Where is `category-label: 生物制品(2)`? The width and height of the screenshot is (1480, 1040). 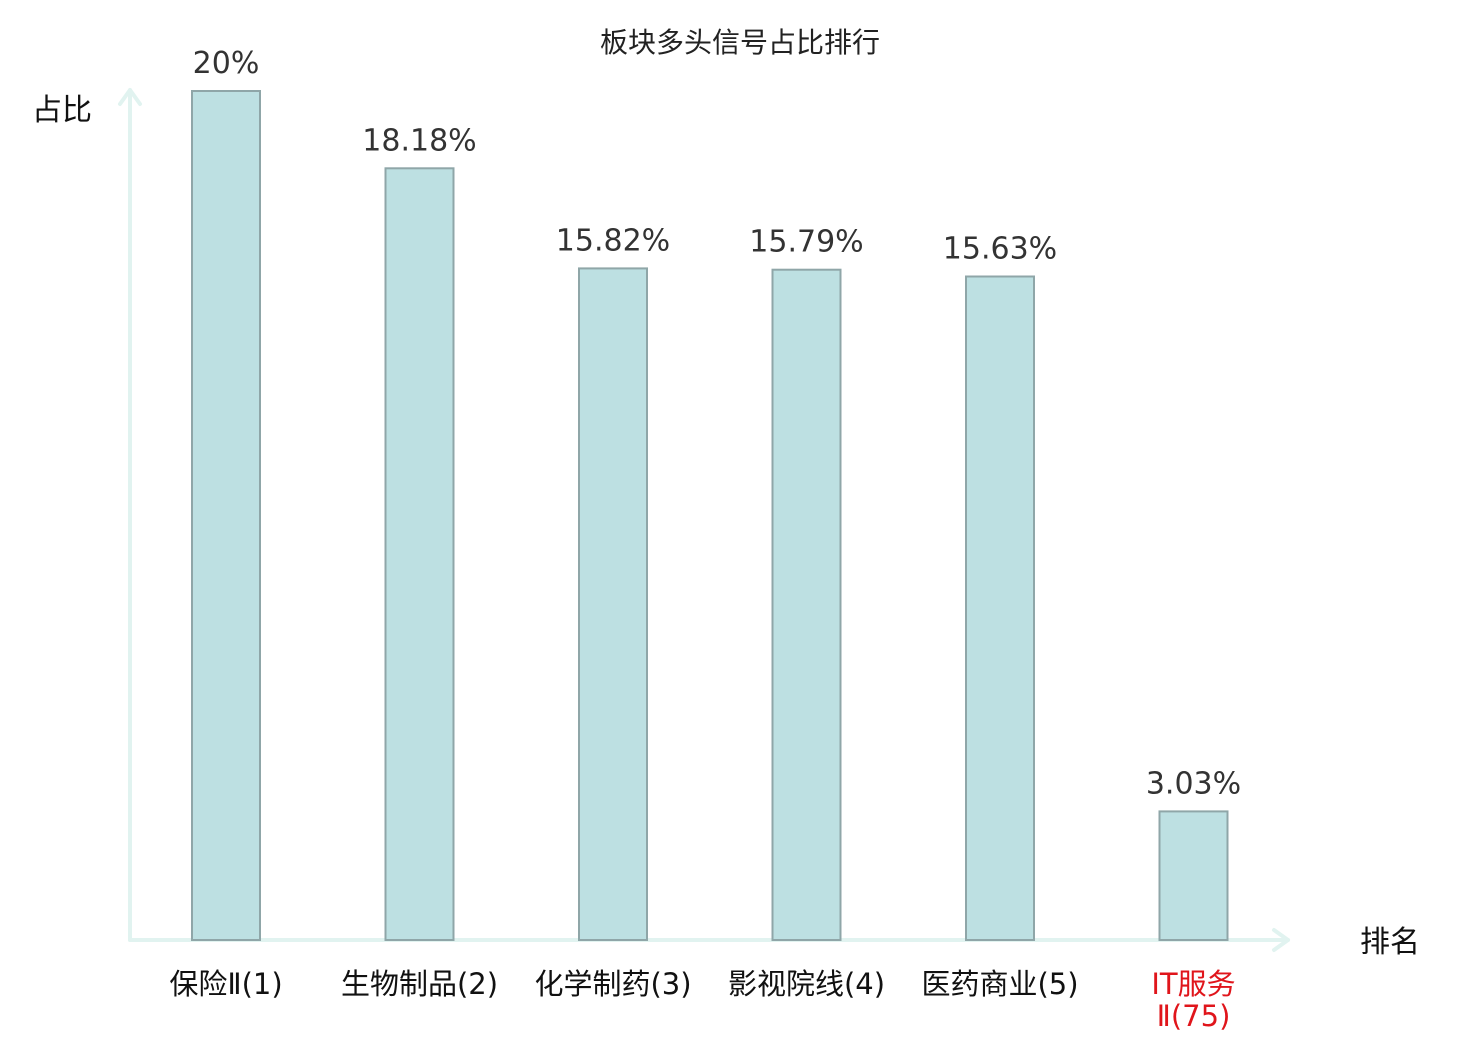 category-label: 生物制品(2) is located at coordinates (419, 984).